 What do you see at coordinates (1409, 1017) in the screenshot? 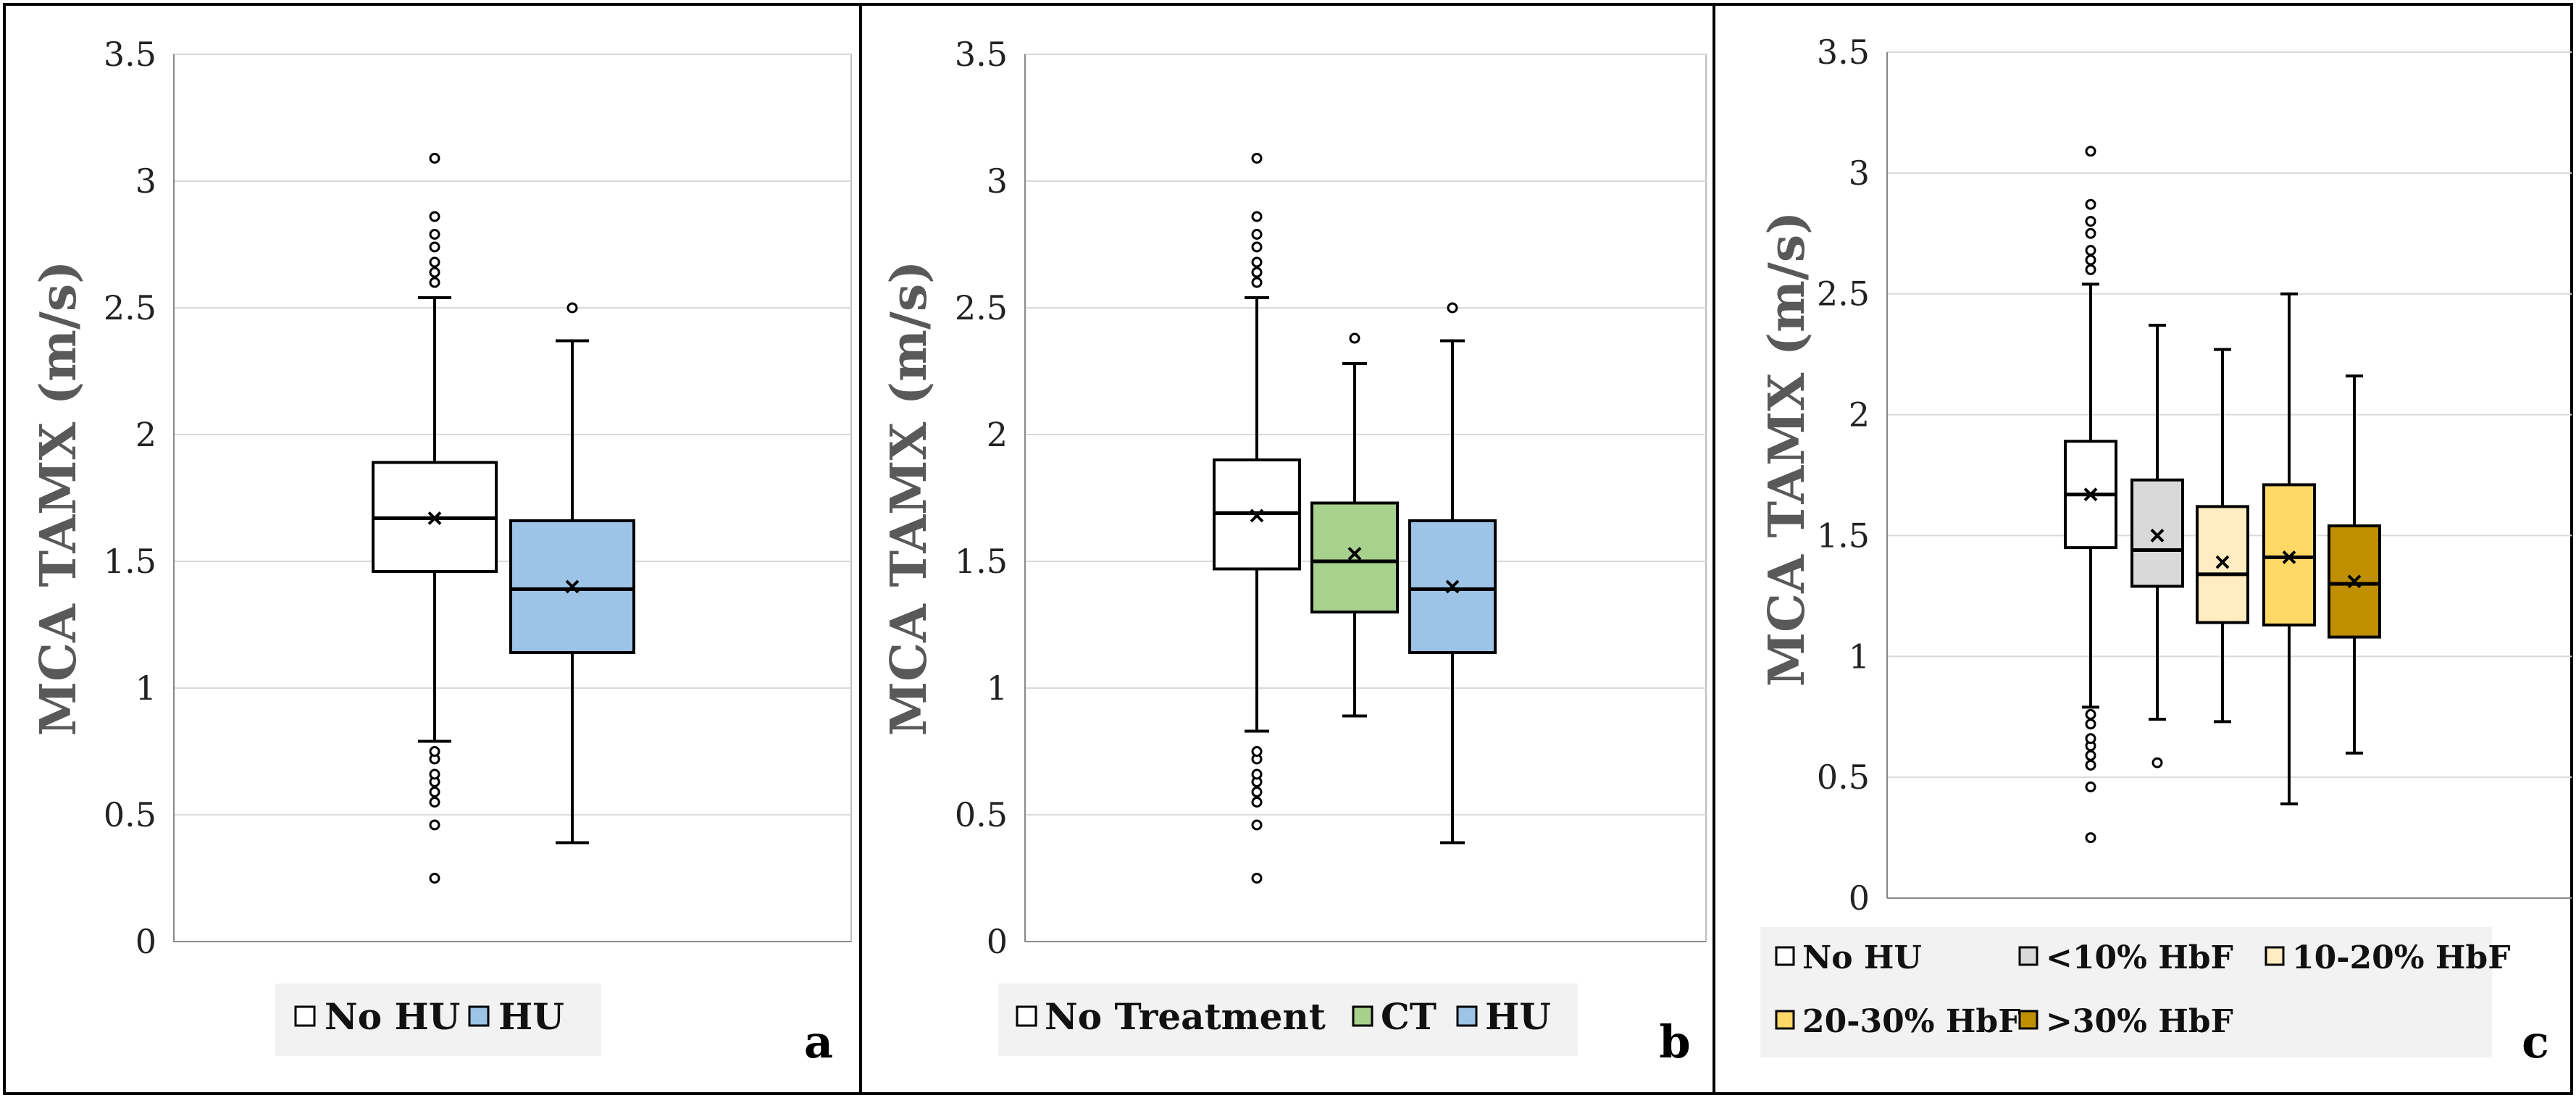
I see `legend-label-ct: CT` at bounding box center [1409, 1017].